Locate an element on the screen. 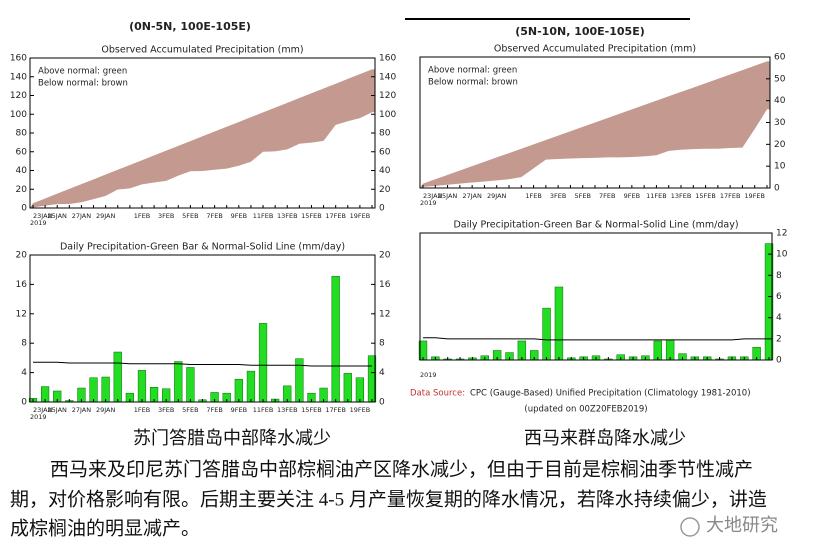  region-heading: (0N-5N, 100E-105E) is located at coordinates (190, 26).